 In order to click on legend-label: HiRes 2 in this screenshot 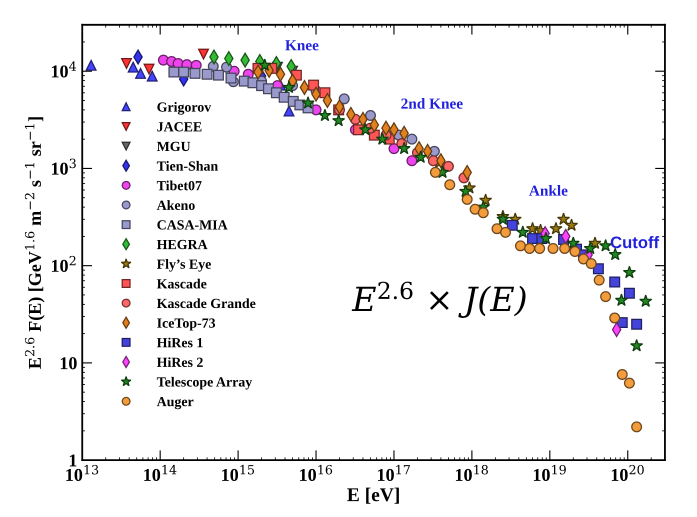, I will do `click(179, 362)`.